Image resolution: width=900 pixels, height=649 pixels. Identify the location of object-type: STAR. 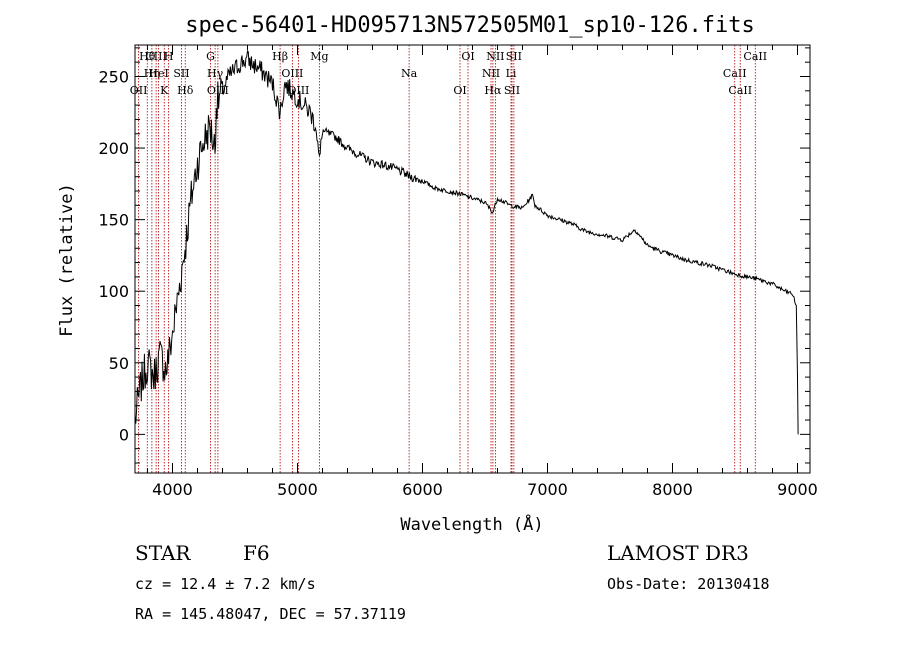
(163, 553).